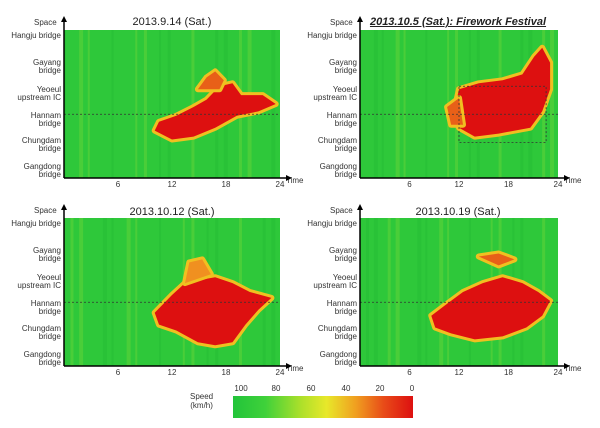  I want to click on panel-title: 2013.10.19 (Sat.), so click(458, 212).